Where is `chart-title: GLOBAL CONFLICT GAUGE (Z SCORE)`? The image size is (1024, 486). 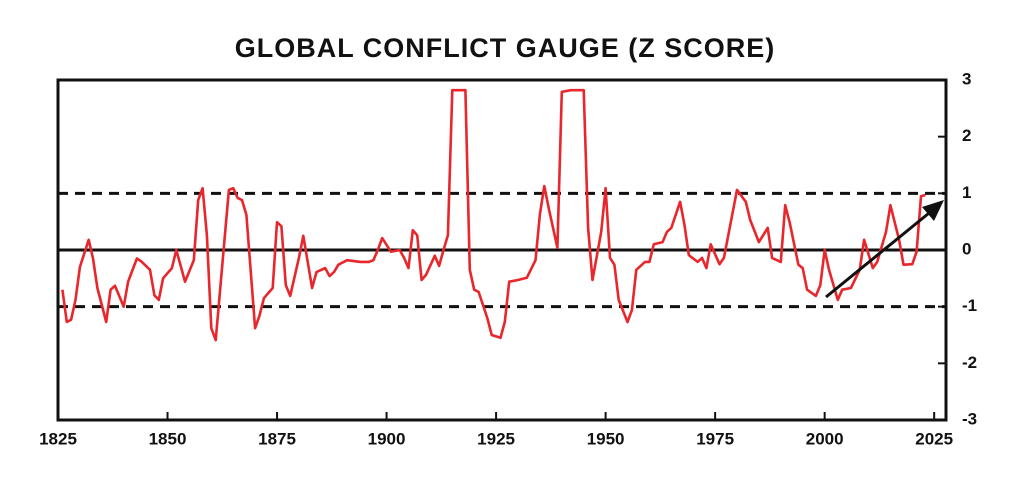 chart-title: GLOBAL CONFLICT GAUGE (Z SCORE) is located at coordinates (505, 48).